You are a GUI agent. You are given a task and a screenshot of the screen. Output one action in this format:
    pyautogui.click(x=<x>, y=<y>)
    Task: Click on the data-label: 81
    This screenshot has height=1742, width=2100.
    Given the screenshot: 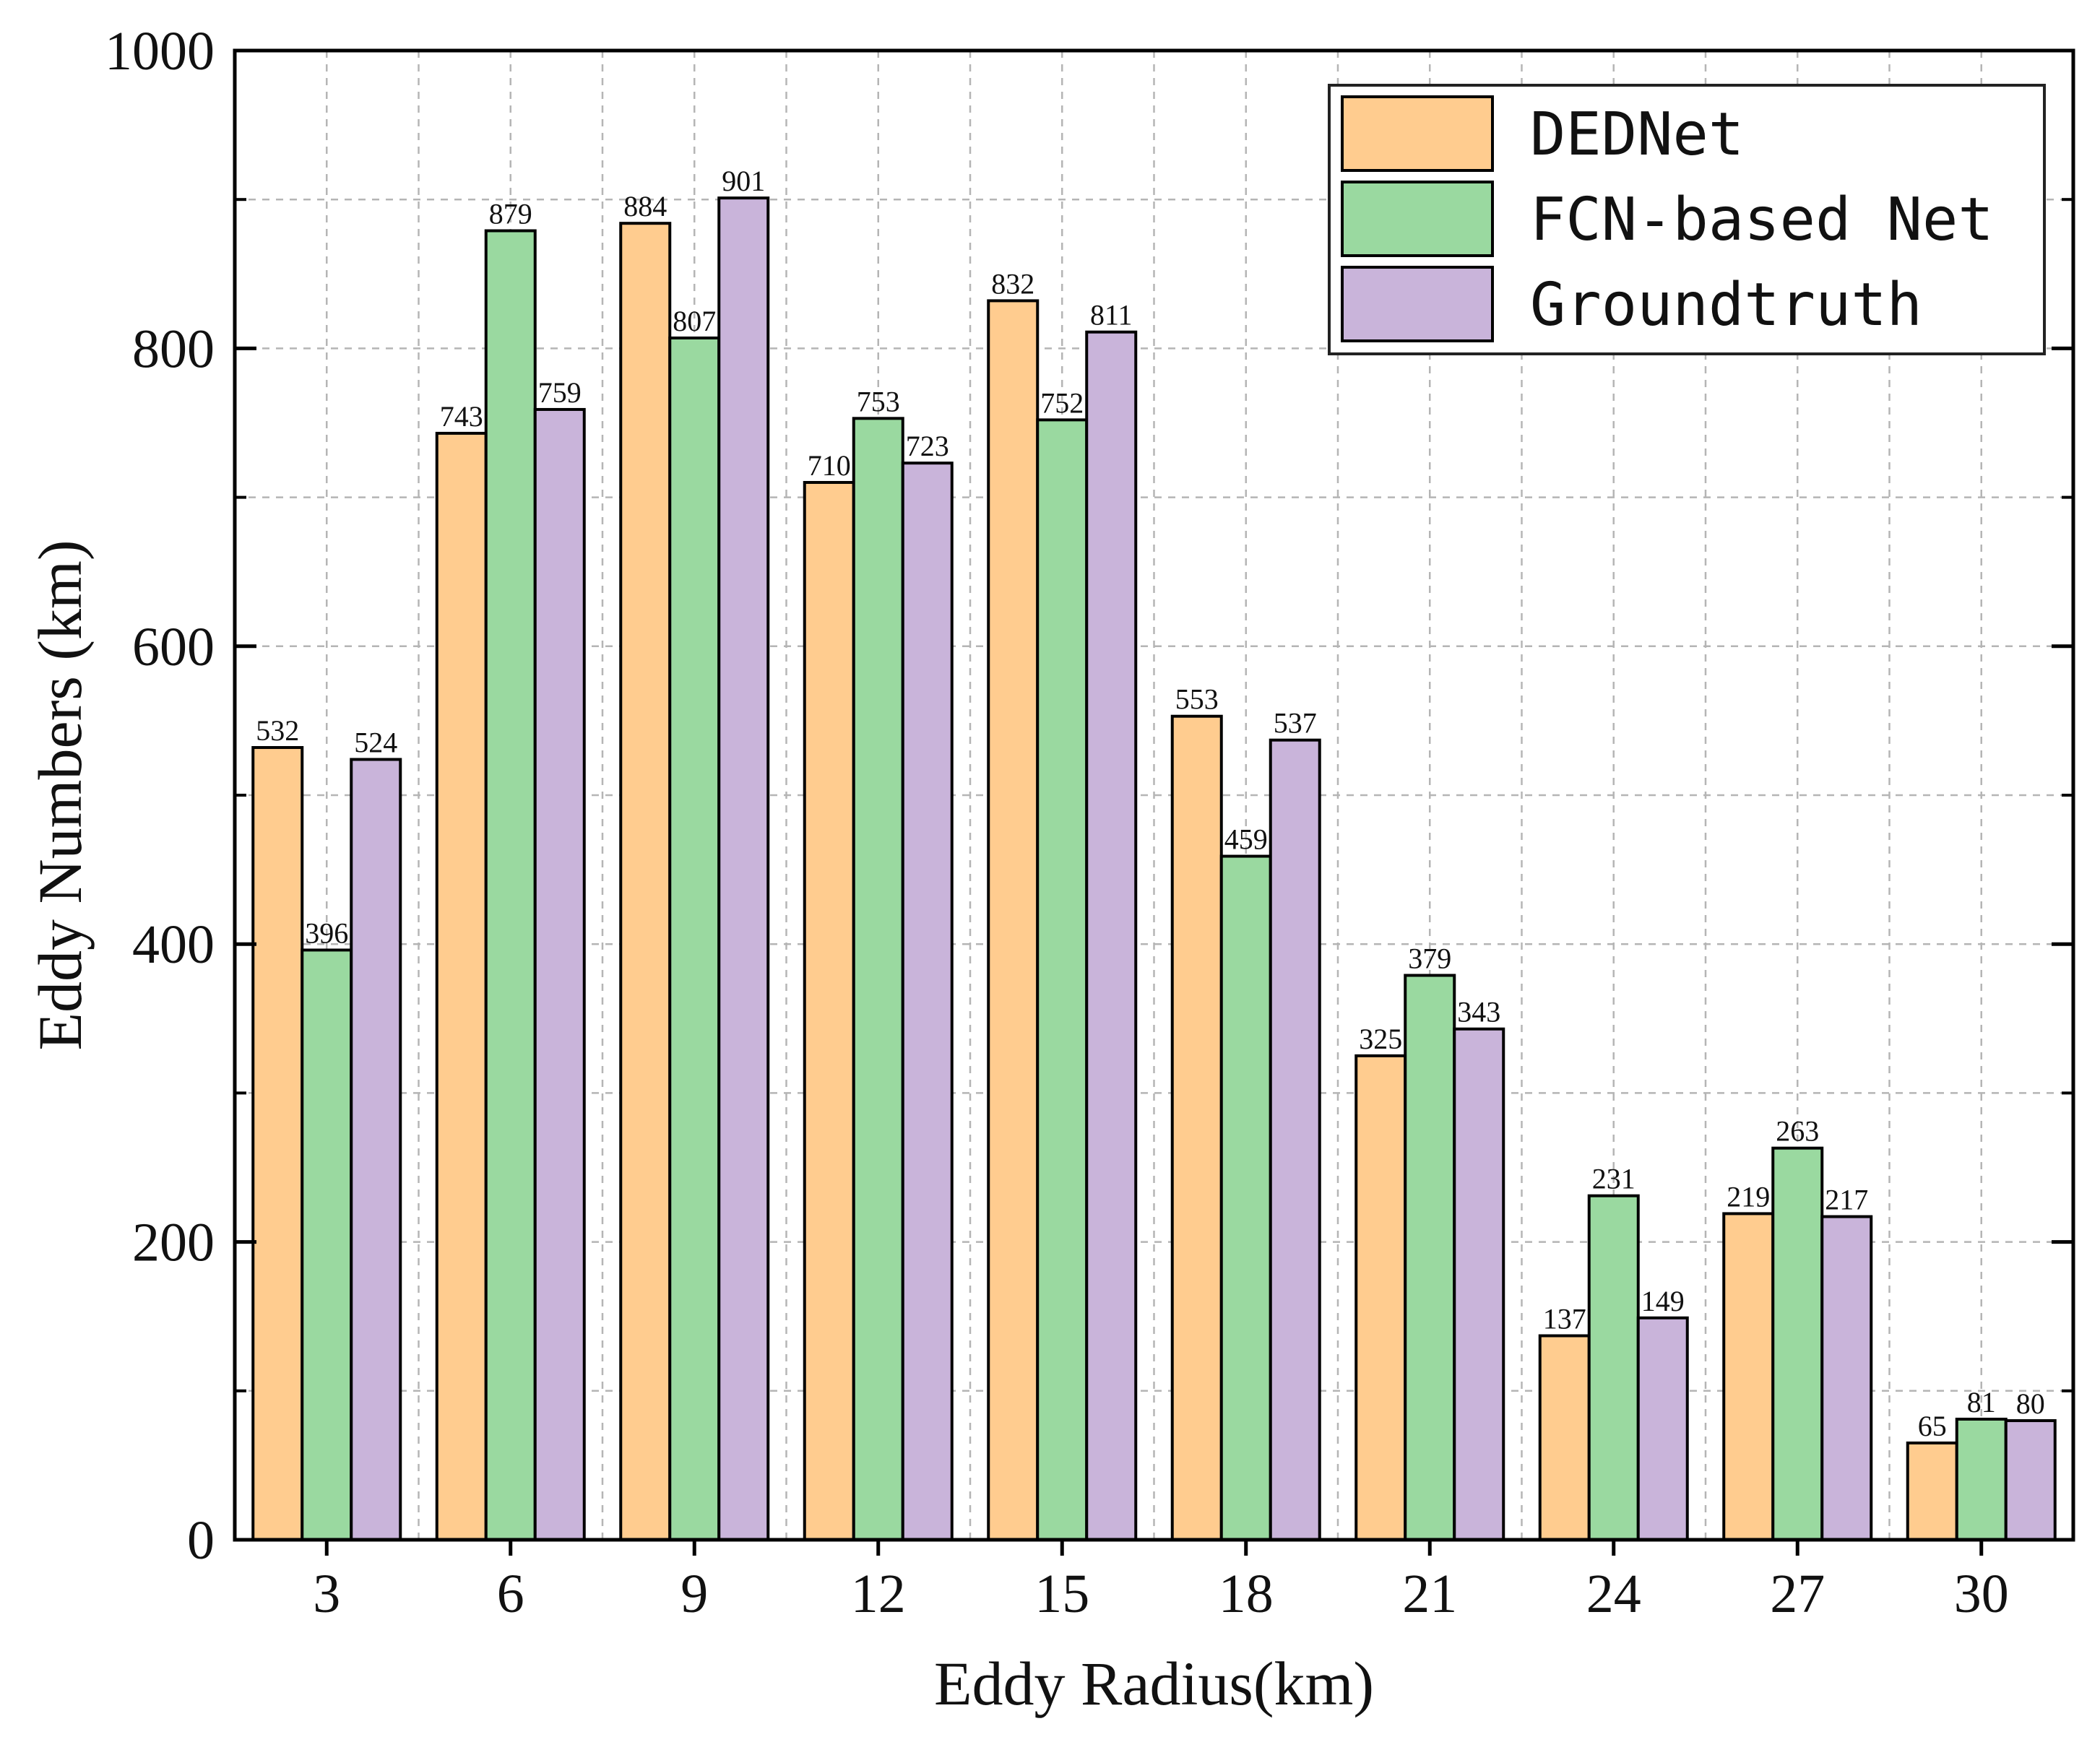 What is the action you would take?
    pyautogui.click(x=1982, y=1402)
    